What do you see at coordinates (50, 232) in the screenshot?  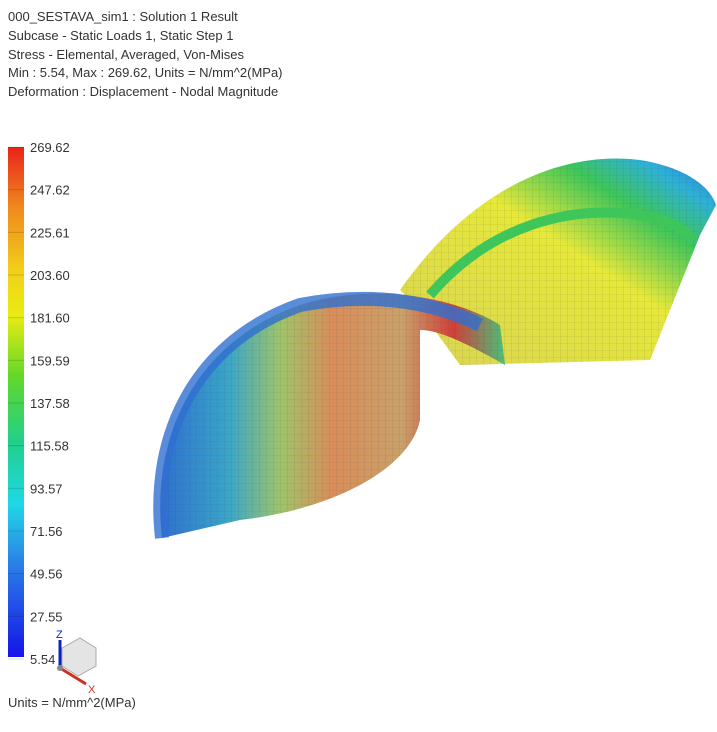 I see `legend-label: 225.61` at bounding box center [50, 232].